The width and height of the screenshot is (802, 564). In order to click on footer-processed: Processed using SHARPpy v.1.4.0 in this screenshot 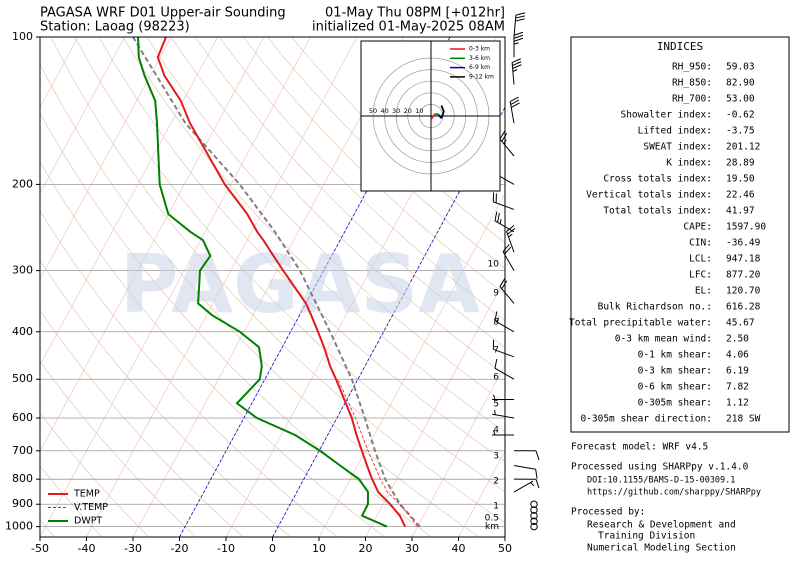, I will do `click(660, 467)`.